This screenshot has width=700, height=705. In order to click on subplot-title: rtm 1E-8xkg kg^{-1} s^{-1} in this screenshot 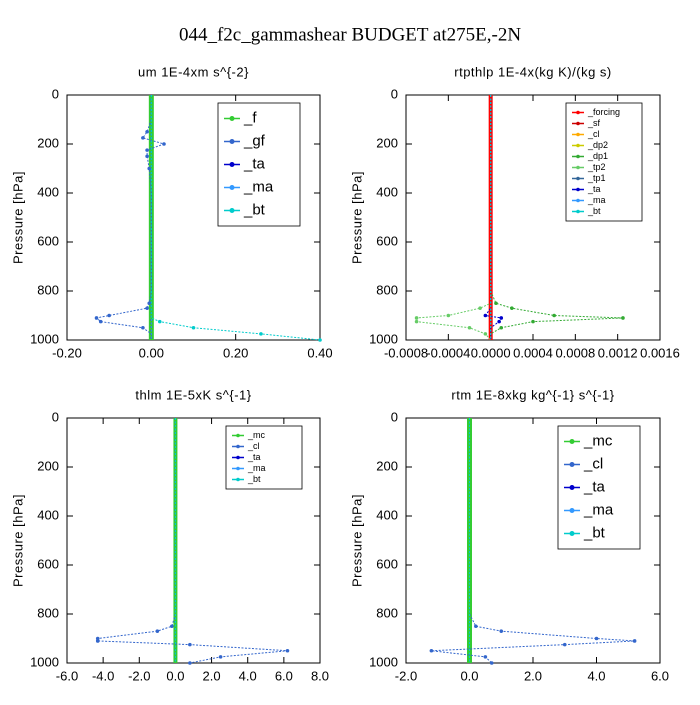, I will do `click(532, 394)`.